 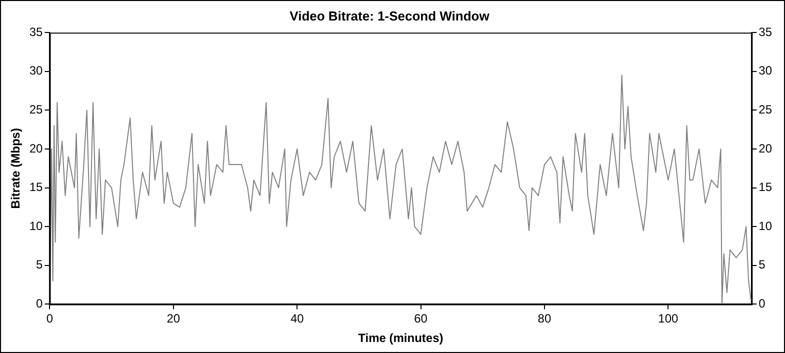 I want to click on y2-tick-label: 25, so click(x=765, y=109).